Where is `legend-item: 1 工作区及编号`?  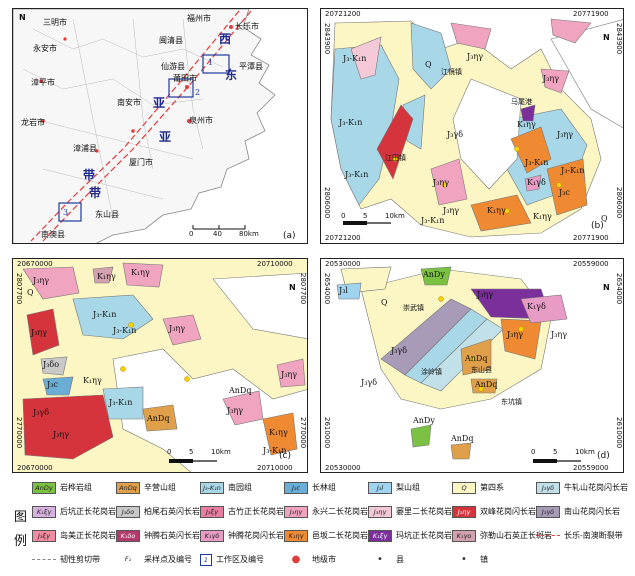 legend-item: 1 工作区及编号 is located at coordinates (232, 559).